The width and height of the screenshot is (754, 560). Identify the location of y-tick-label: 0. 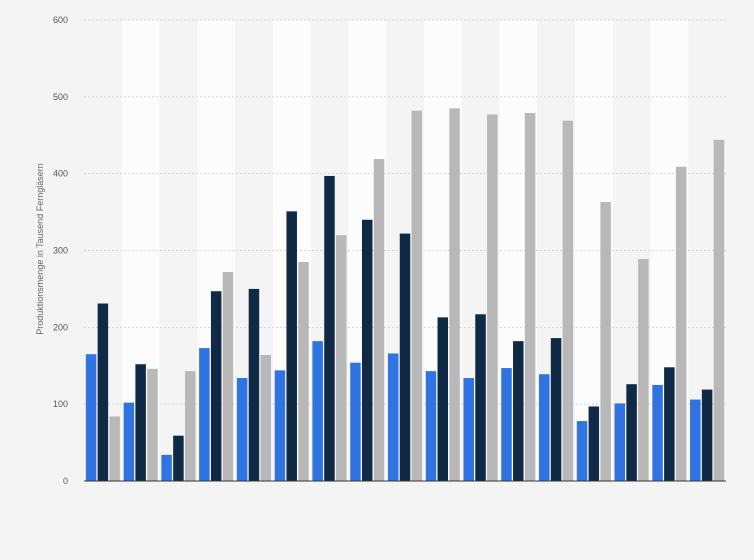
(65, 481).